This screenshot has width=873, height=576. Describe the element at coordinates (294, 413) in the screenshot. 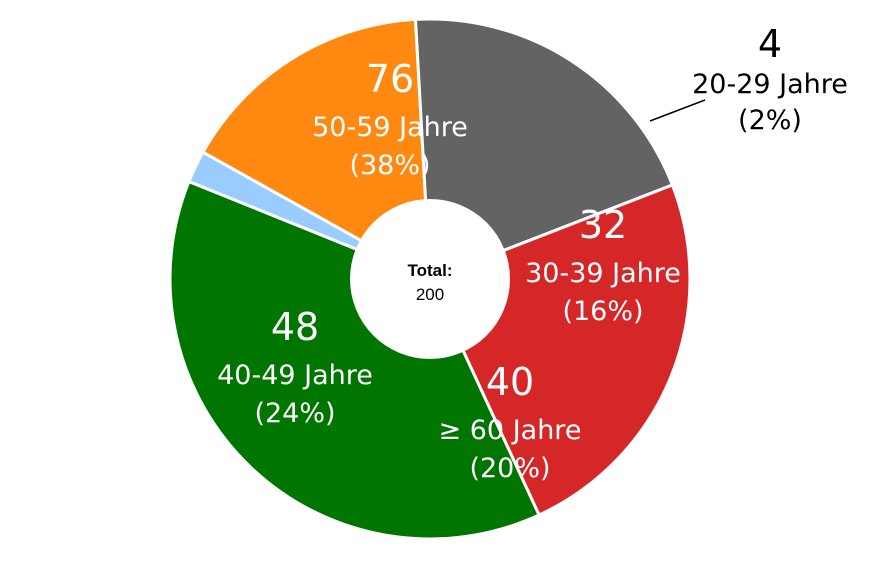

I see `slice-percent-label: (24%)` at that location.